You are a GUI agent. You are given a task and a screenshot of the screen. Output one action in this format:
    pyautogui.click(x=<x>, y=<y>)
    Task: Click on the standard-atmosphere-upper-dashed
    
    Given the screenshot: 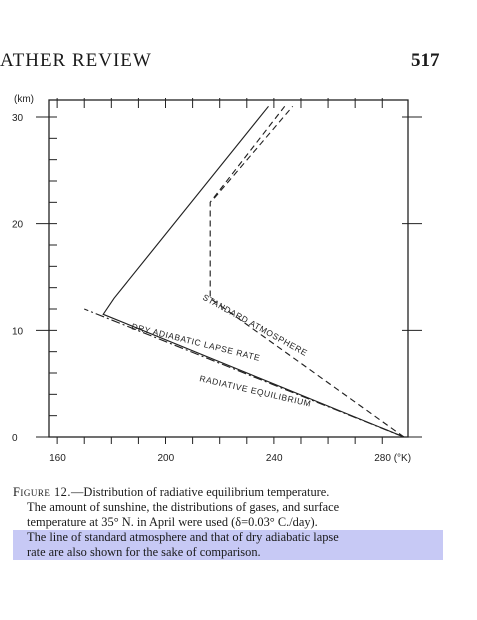 What is the action you would take?
    pyautogui.click(x=253, y=152)
    